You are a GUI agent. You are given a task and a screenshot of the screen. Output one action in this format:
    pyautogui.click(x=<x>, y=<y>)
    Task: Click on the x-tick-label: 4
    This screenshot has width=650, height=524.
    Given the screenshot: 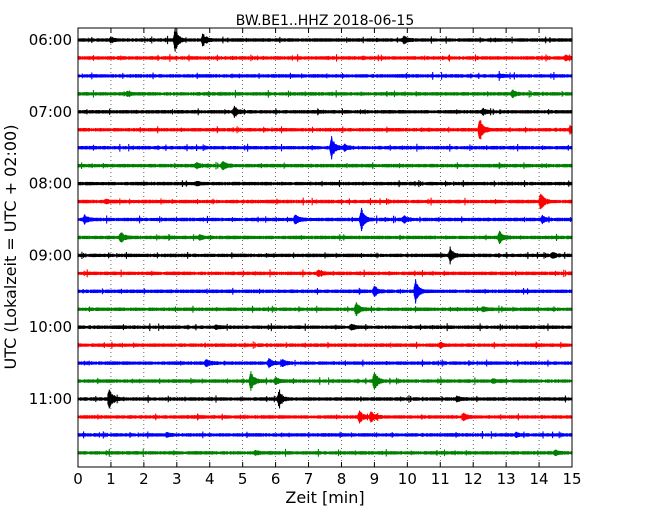 What is the action you would take?
    pyautogui.click(x=210, y=479)
    